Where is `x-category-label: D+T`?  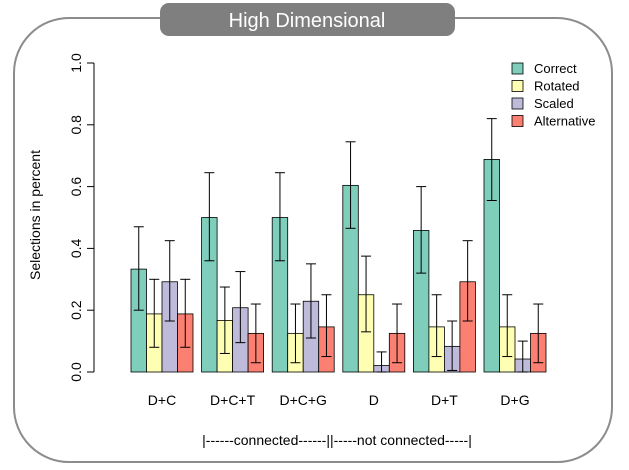 x-category-label: D+T is located at coordinates (444, 400).